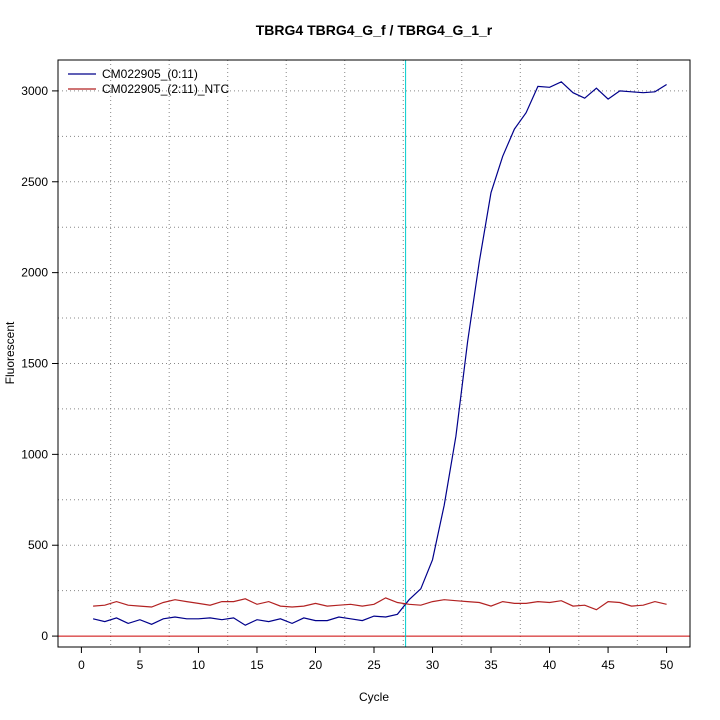 This screenshot has width=720, height=720. I want to click on x-tick-label: 5, so click(140, 665).